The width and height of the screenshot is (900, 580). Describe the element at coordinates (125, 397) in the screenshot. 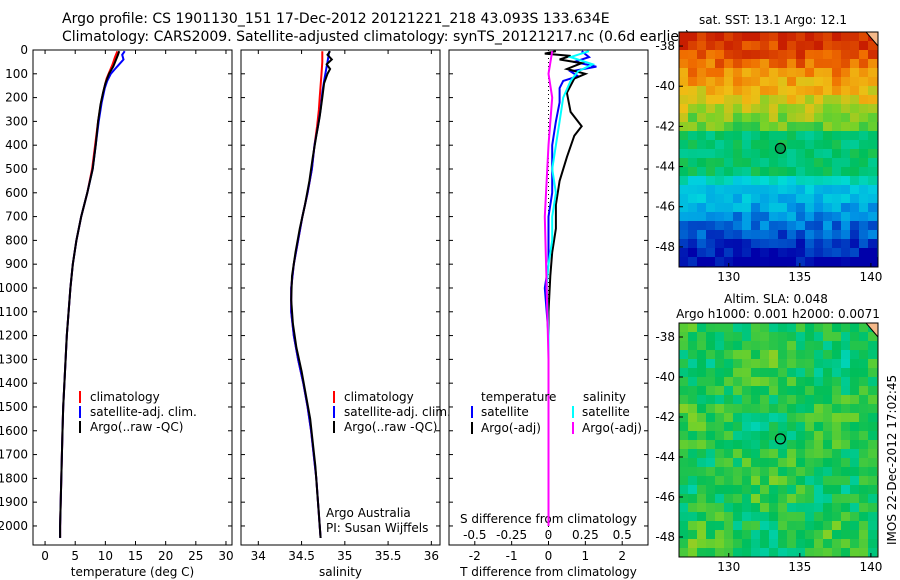

I see `legend-label: climatology` at that location.